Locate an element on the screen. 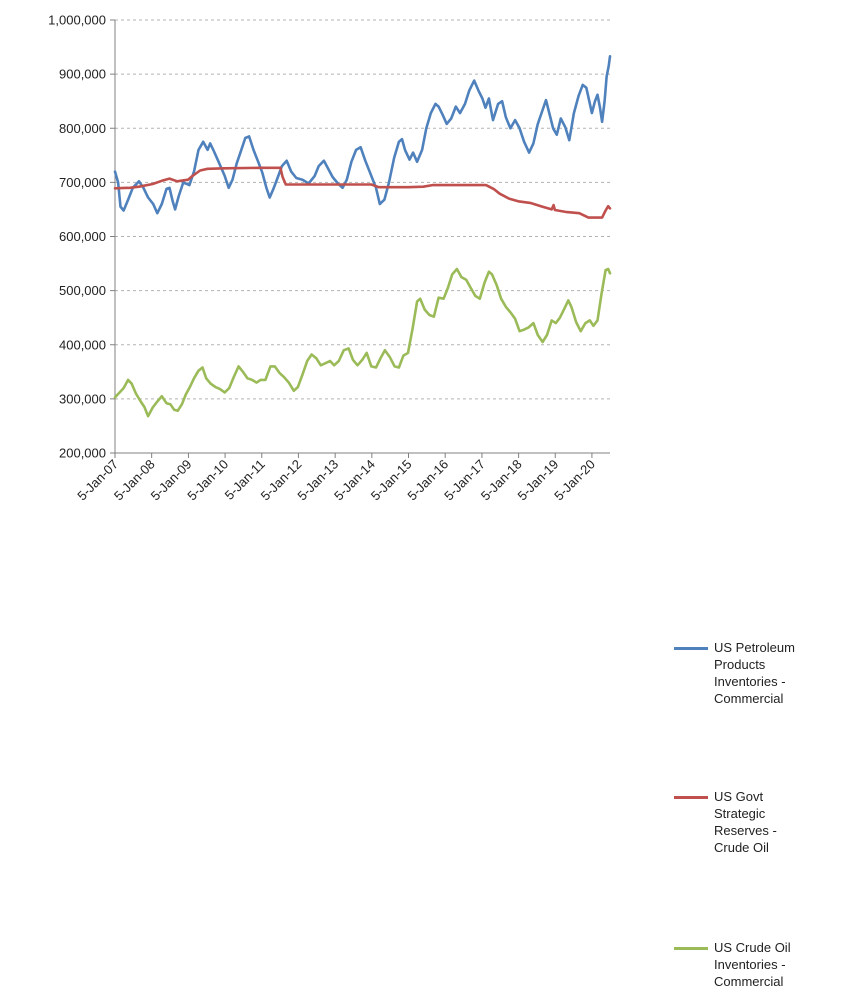 This screenshot has height=990, width=867. legend-label-strategic-reserves: US Govt Strategic Reserves - Crude Oil is located at coordinates (745, 822).